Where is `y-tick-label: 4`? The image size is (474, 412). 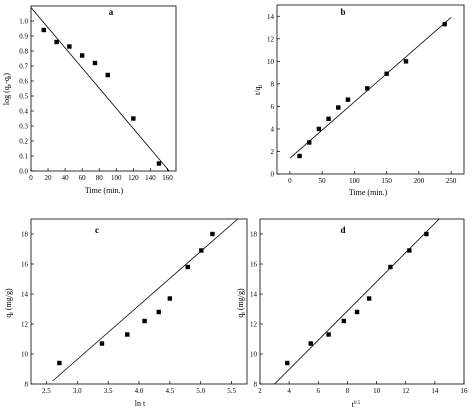
y-tick-label: 4 is located at coordinates (273, 129).